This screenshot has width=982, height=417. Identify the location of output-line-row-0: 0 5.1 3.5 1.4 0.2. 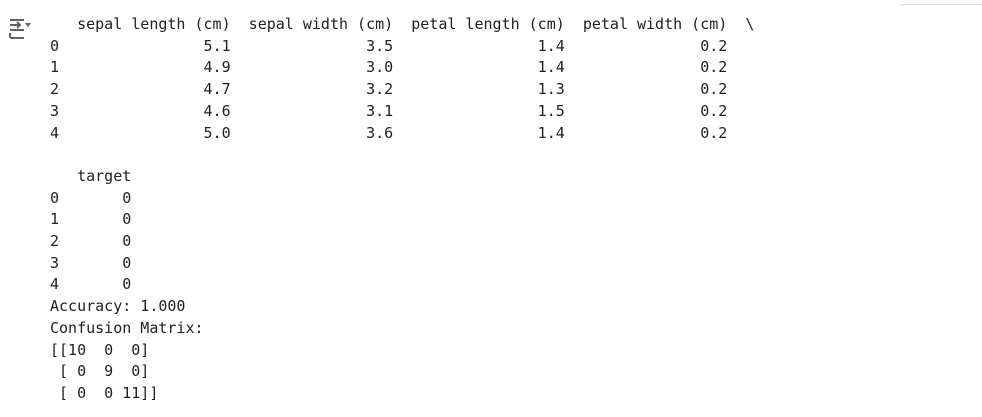
(389, 45).